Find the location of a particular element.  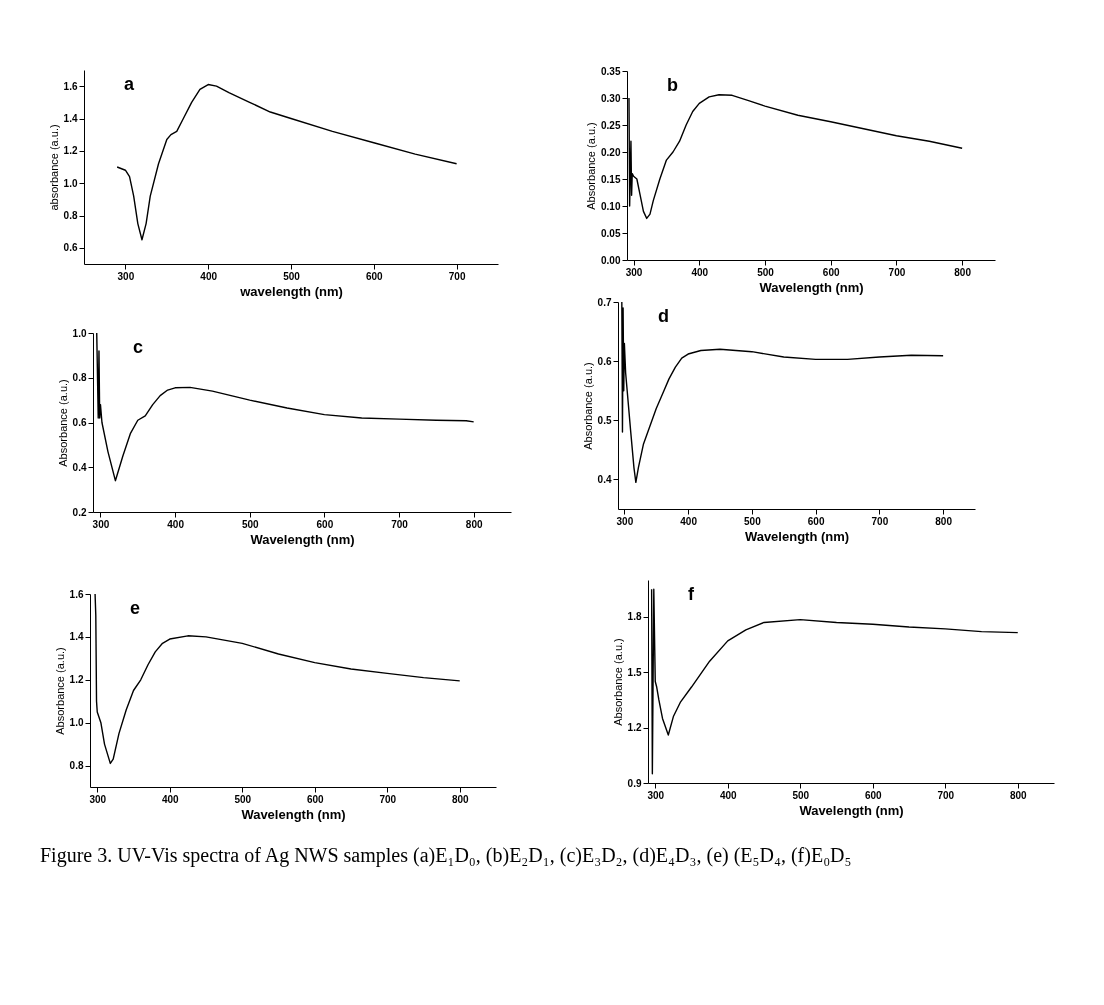

chart-title: d is located at coordinates (663, 316).